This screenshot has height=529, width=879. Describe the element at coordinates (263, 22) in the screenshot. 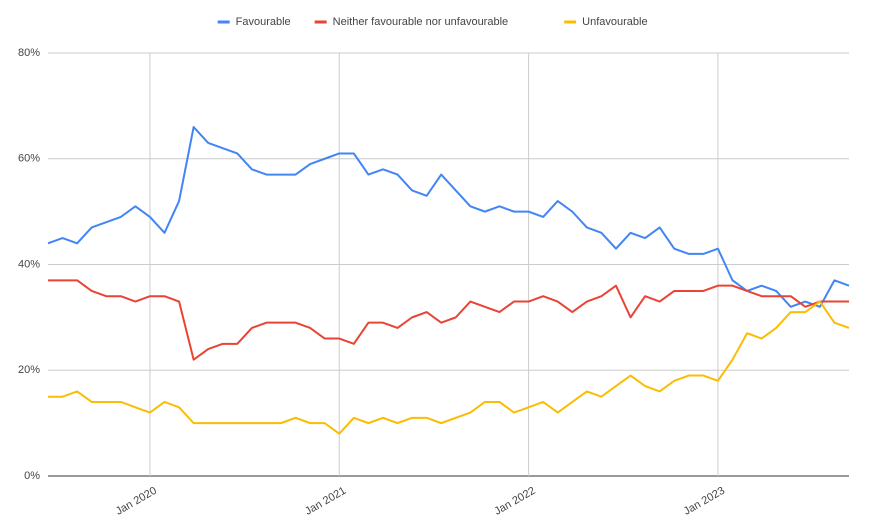

I see `legend-label: Favourable` at that location.